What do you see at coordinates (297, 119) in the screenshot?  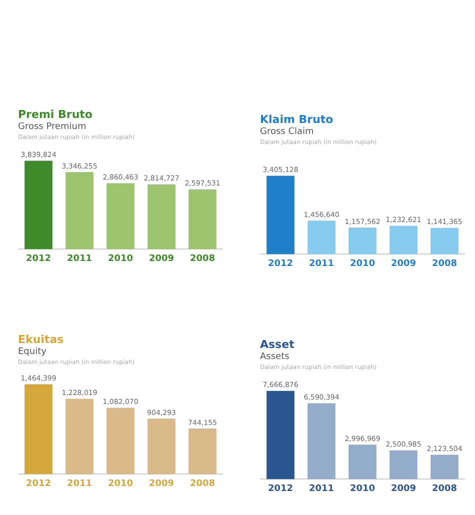 I see `chart-title: Klaim Bruto` at bounding box center [297, 119].